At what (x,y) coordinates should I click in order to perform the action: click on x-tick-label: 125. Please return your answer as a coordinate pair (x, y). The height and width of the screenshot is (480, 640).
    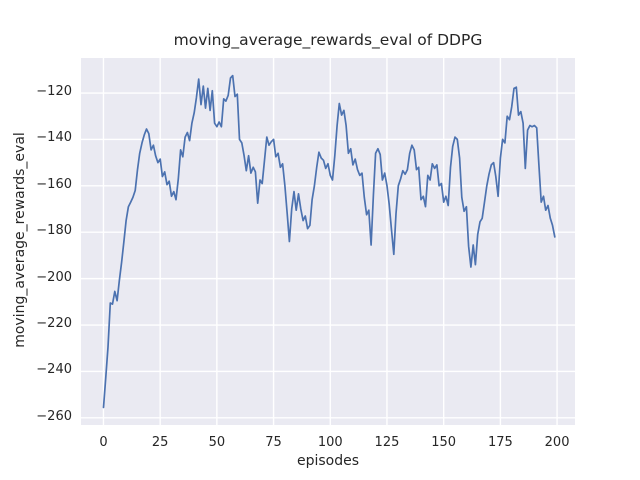
    Looking at the image, I should click on (387, 442).